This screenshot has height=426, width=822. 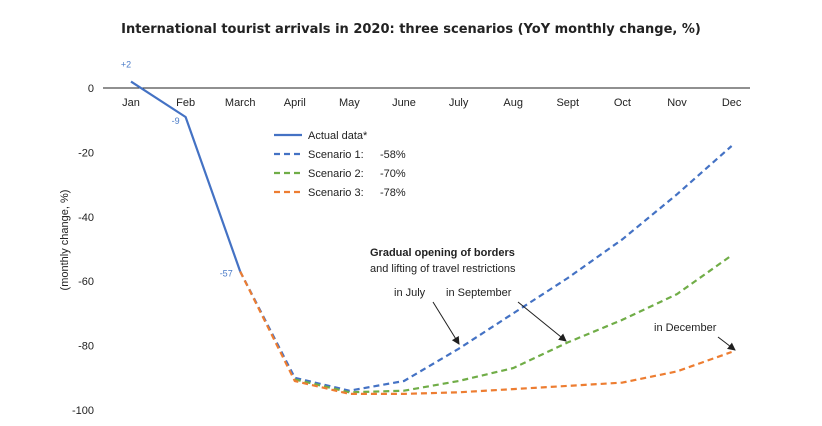 I want to click on annotation-subheading: and lifting of travel restrictions, so click(x=443, y=269).